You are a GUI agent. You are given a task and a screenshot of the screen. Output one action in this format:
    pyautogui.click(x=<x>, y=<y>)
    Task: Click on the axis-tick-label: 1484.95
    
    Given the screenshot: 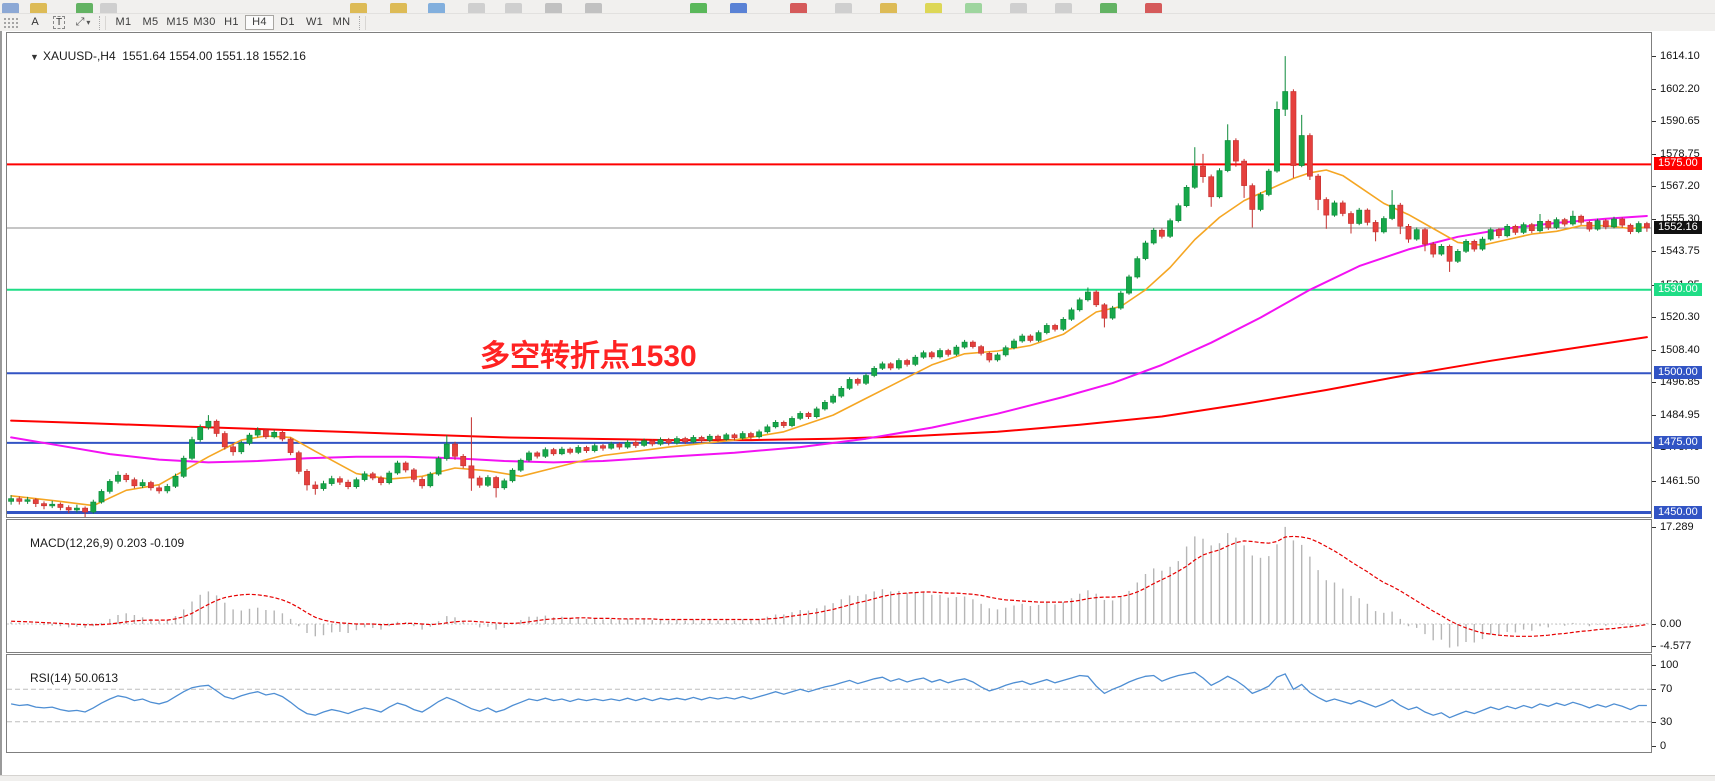 What is the action you would take?
    pyautogui.click(x=1680, y=415)
    